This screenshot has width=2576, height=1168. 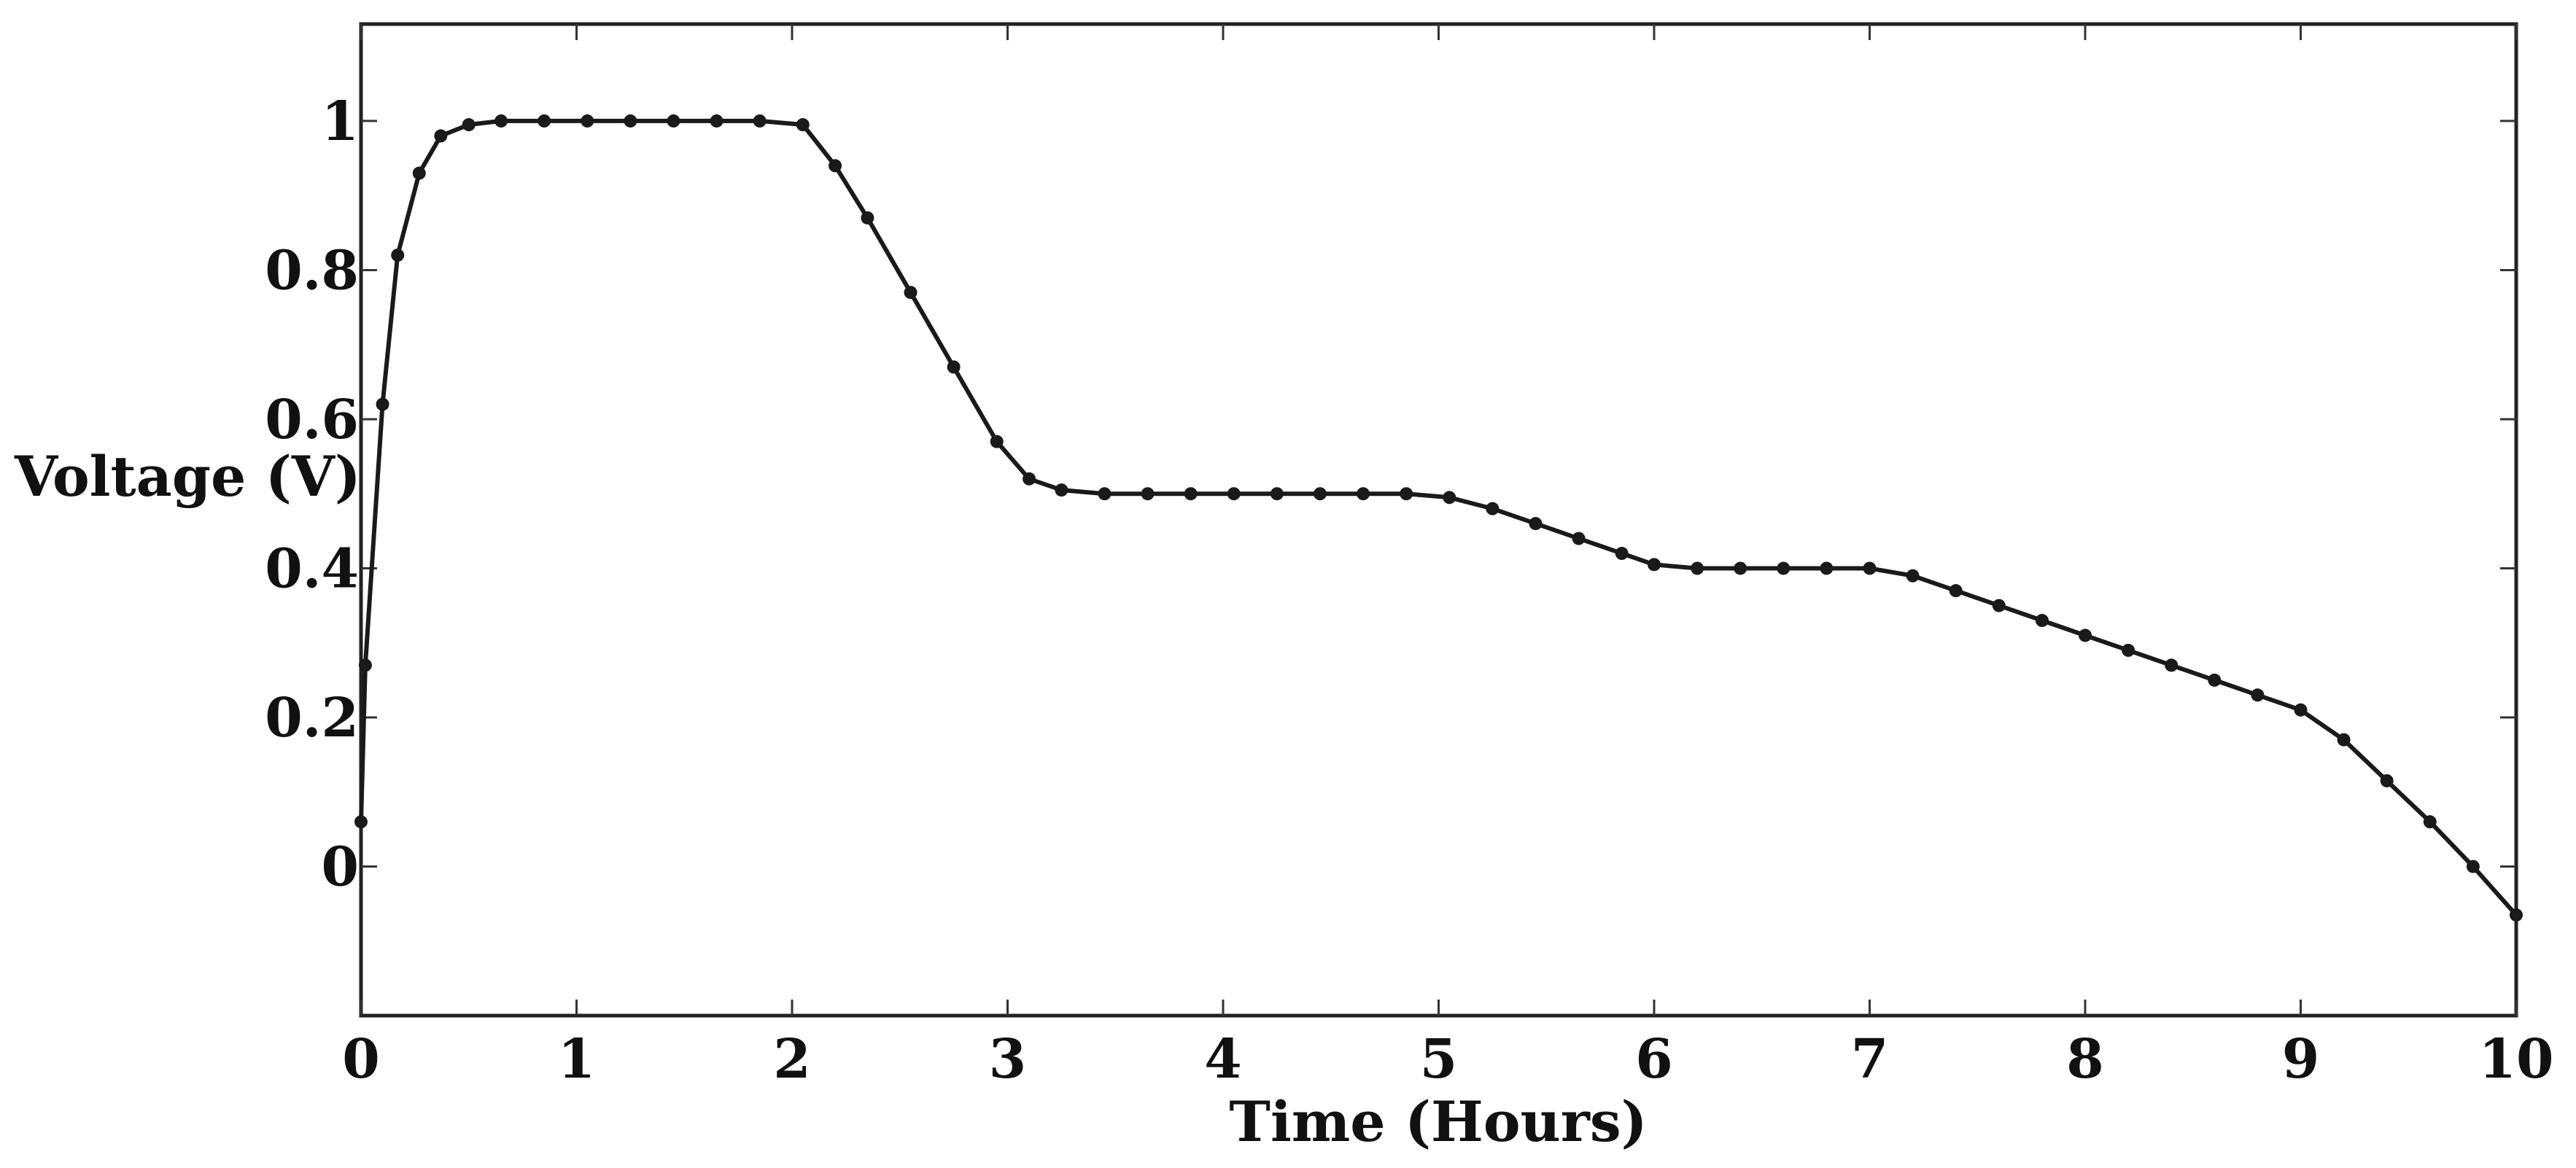 What do you see at coordinates (577, 1059) in the screenshot?
I see `x-tick-label: 1` at bounding box center [577, 1059].